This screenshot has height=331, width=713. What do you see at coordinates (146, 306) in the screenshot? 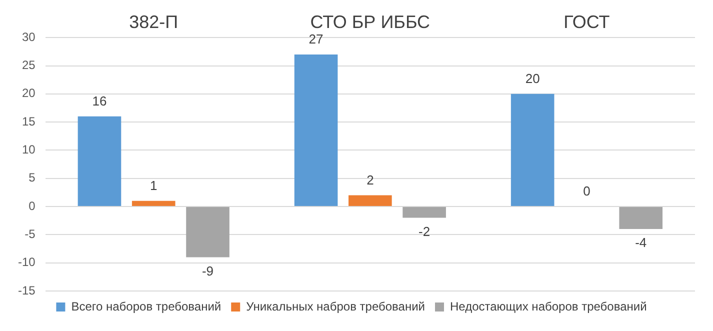
I see `legend-label: Всего наборов требований` at bounding box center [146, 306].